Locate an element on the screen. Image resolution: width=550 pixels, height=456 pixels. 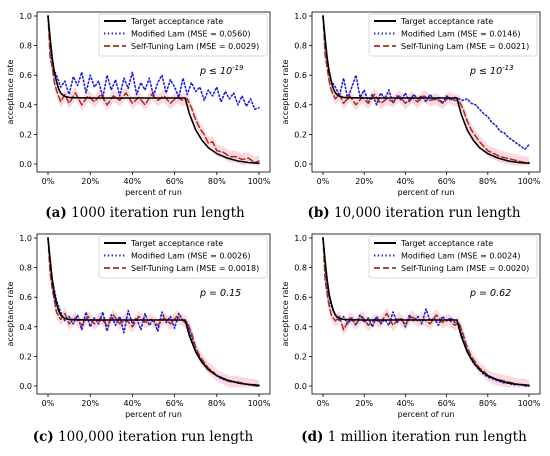
p-value-annotation-a-base: p ≤ 10 is located at coordinates (215, 71).